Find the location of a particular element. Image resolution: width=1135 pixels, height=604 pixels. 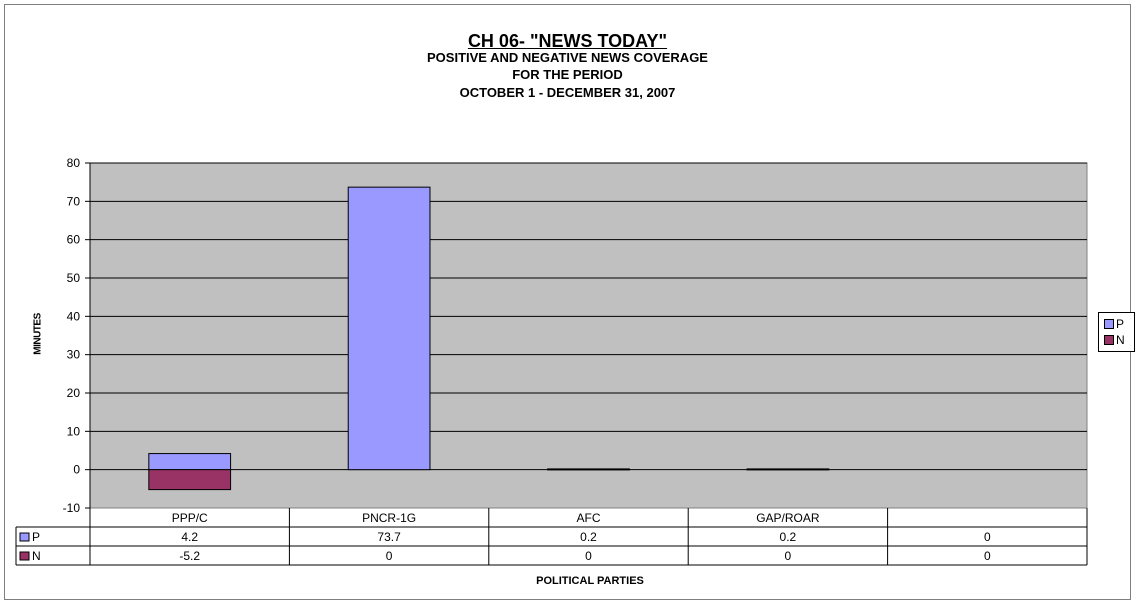

bar-p-ppp-c is located at coordinates (190, 462).